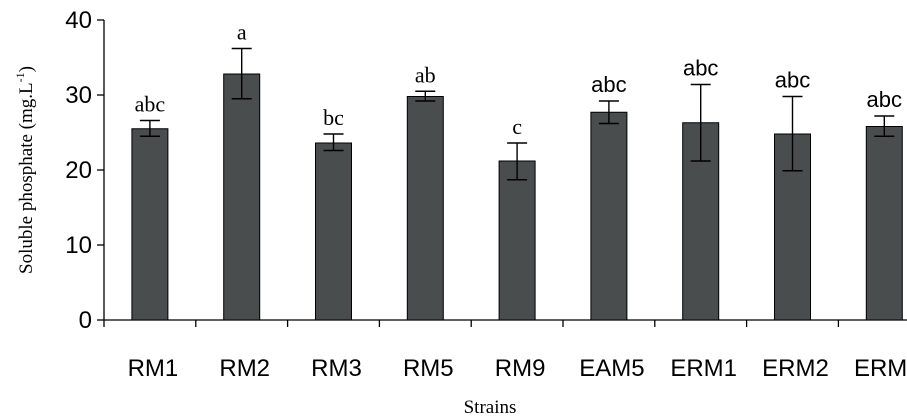 The height and width of the screenshot is (416, 907). What do you see at coordinates (884, 223) in the screenshot?
I see `bar-erm5` at bounding box center [884, 223].